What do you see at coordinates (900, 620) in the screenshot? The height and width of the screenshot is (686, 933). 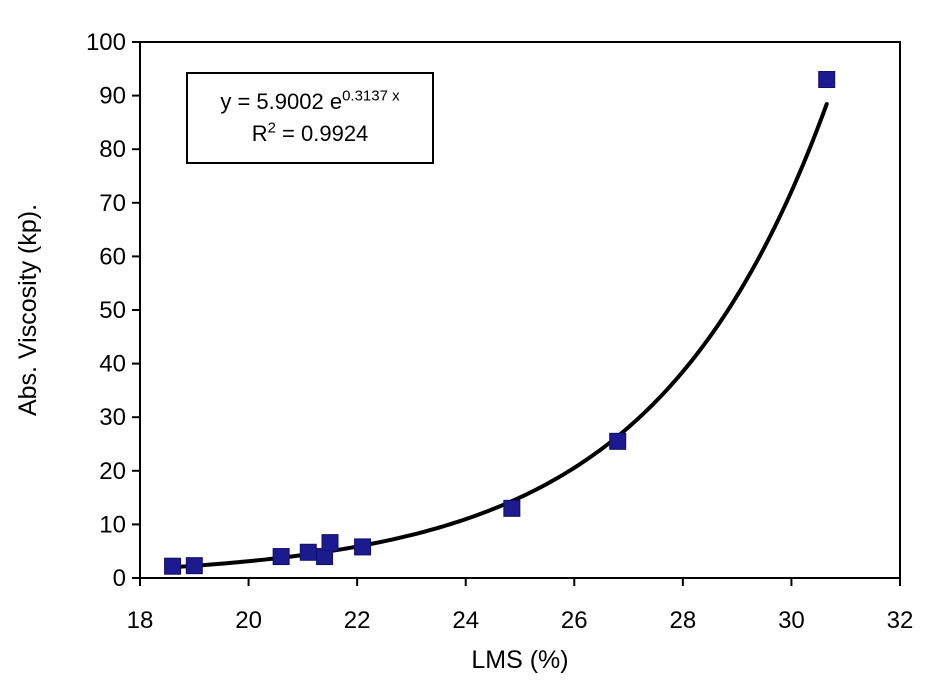 I see `x-tick-label: 32` at bounding box center [900, 620].